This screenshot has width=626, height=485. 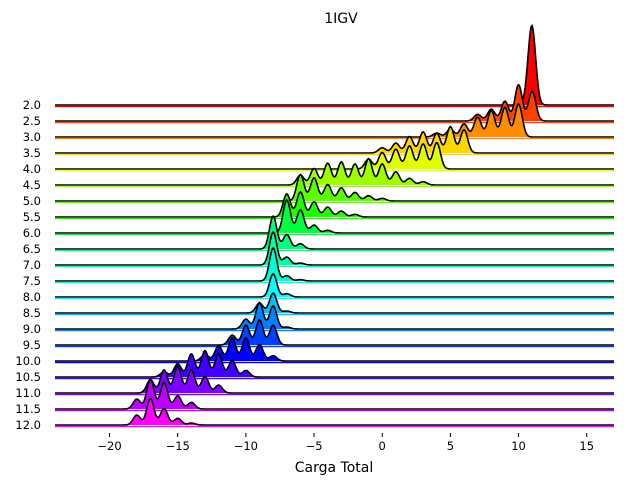 I want to click on y-tick-label: 12.0, so click(x=28, y=425).